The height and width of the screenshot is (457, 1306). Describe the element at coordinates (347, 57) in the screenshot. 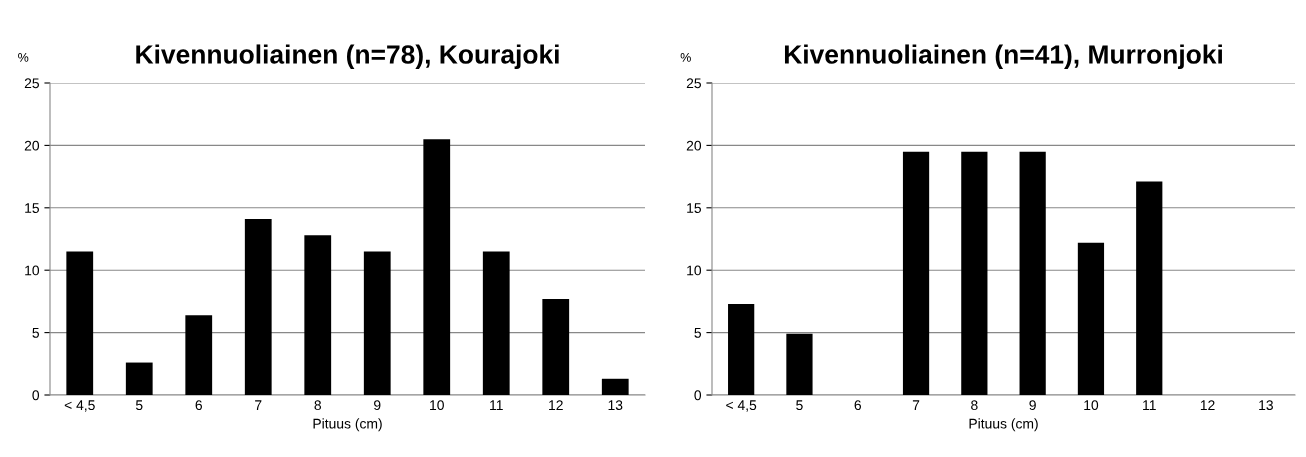

I see `chart-title: Kivennuoliainen (n=78), Kourajoki` at that location.